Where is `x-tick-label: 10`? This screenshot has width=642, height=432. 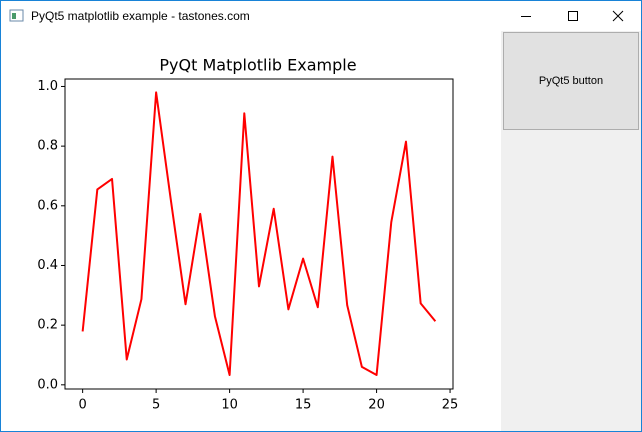
x-tick-label: 10 is located at coordinates (229, 405).